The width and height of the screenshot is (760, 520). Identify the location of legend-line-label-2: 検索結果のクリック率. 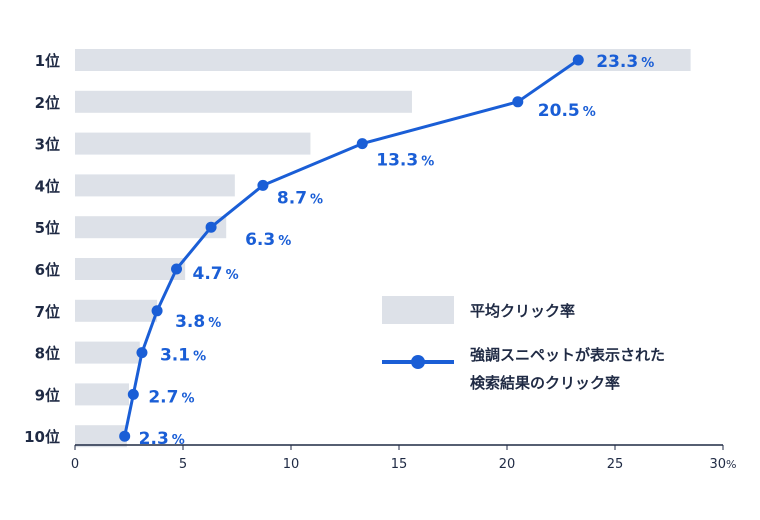
(545, 383).